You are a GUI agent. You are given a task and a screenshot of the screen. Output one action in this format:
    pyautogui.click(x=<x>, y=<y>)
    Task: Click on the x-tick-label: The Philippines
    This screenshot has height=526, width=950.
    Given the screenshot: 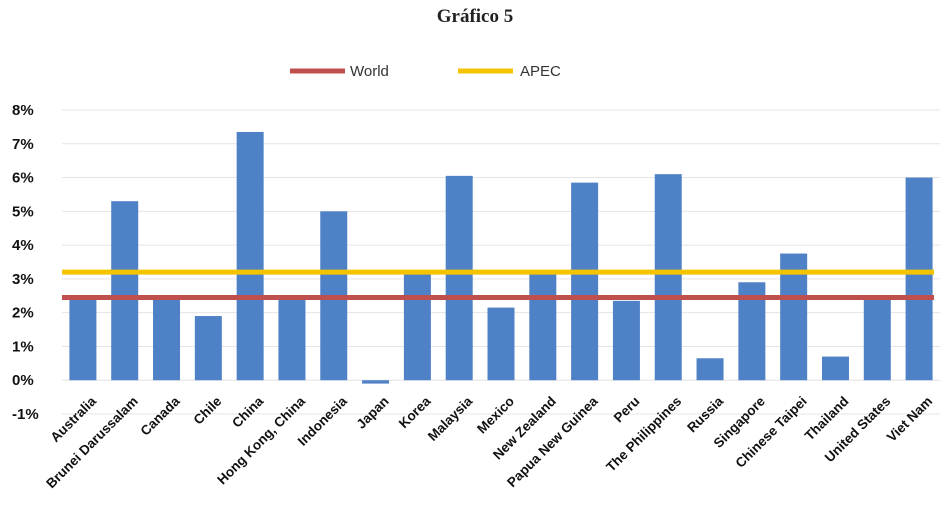 What is the action you would take?
    pyautogui.click(x=643, y=434)
    